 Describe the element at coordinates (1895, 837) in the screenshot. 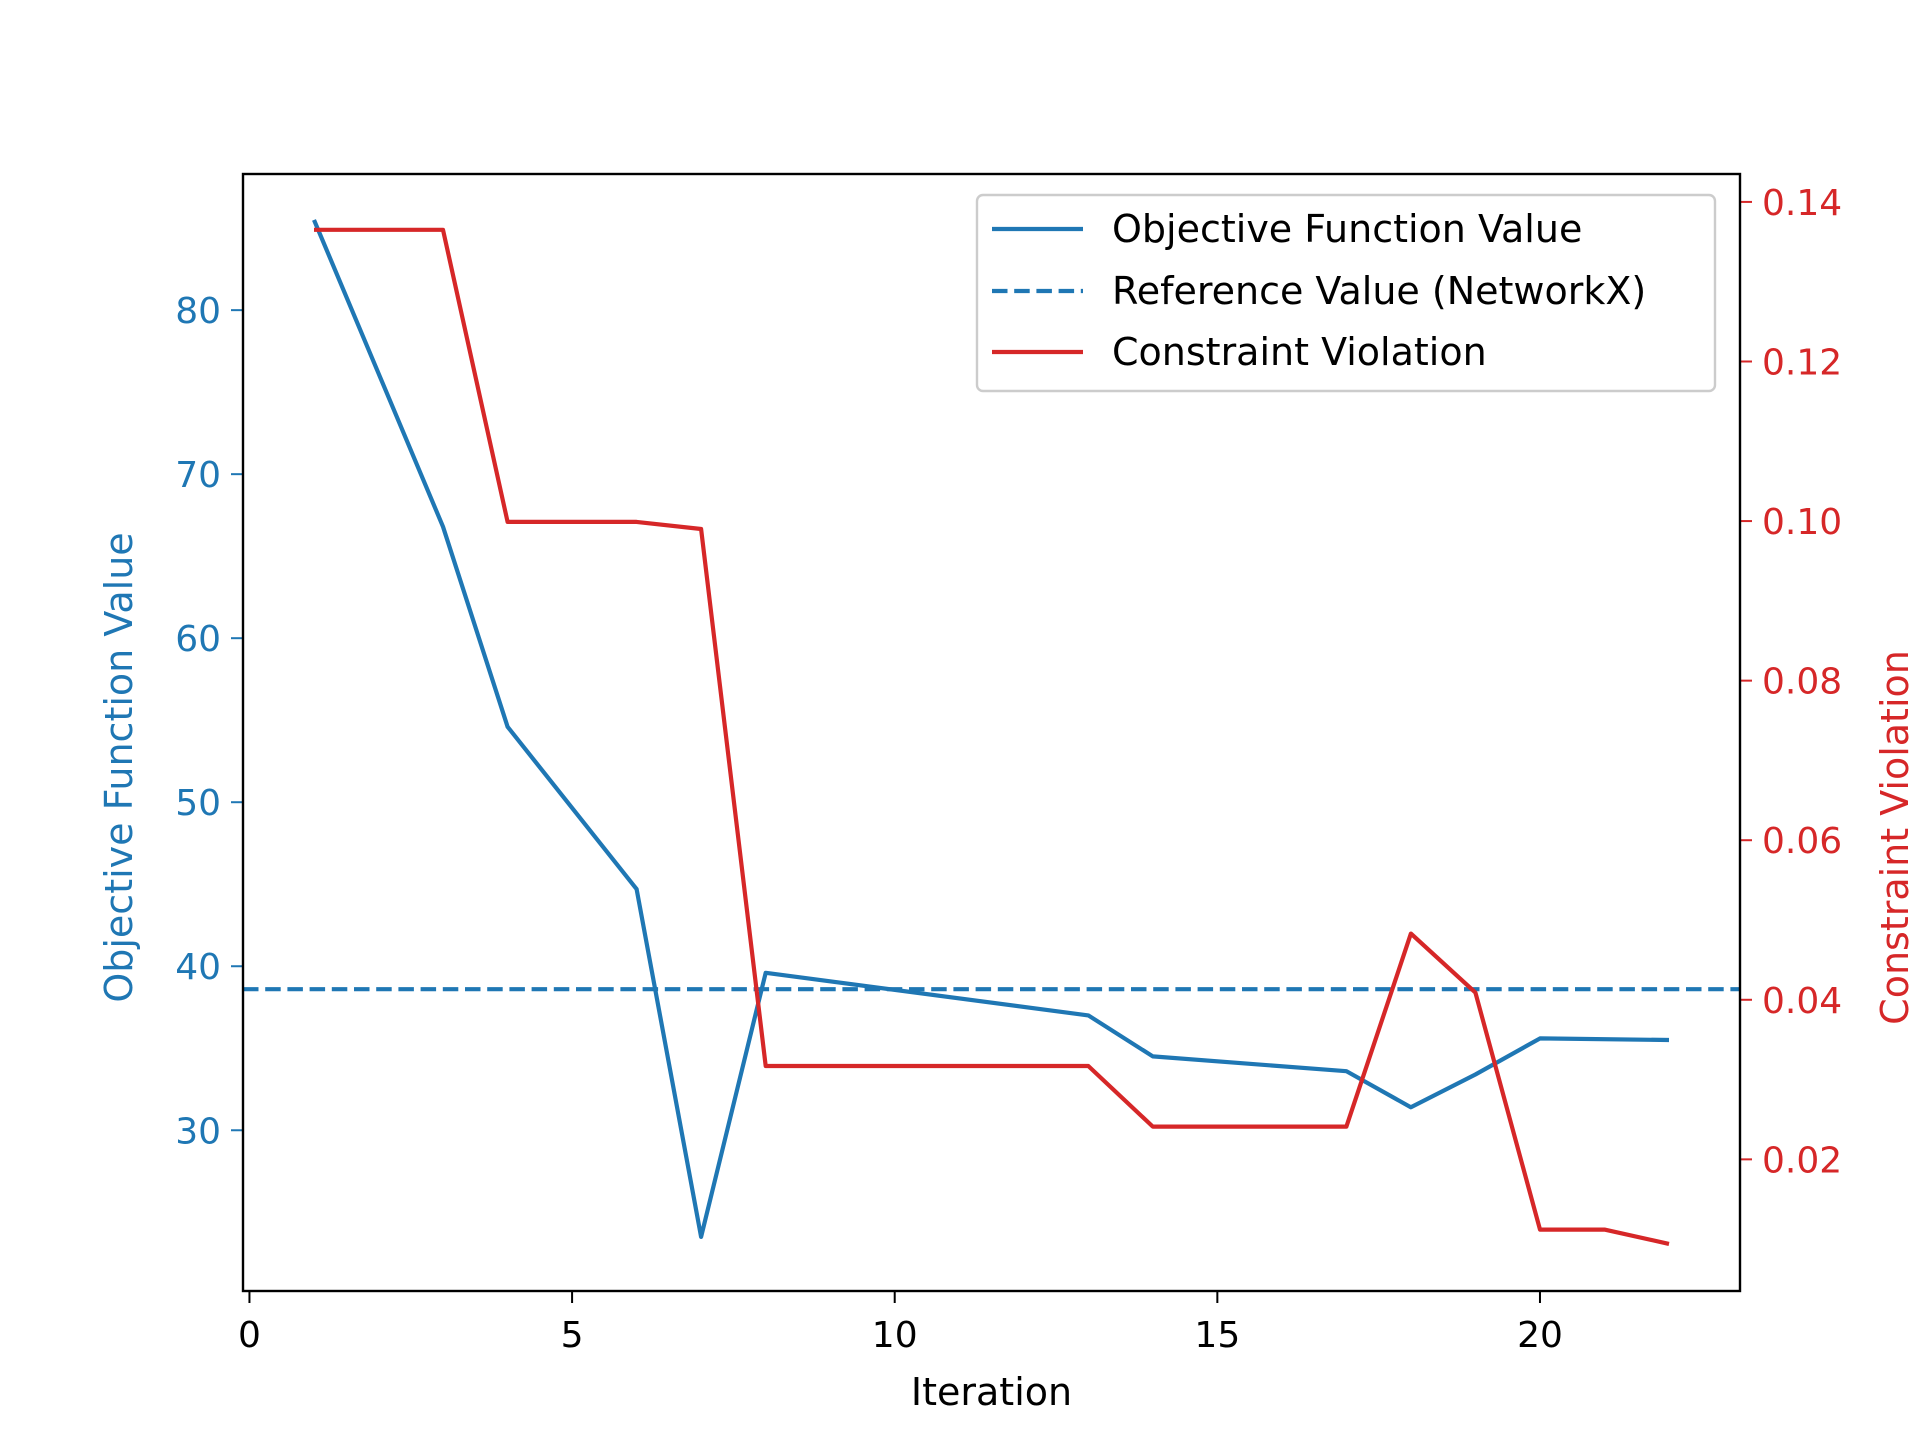

I see `y-axis-right-label: Constraint Violation` at that location.